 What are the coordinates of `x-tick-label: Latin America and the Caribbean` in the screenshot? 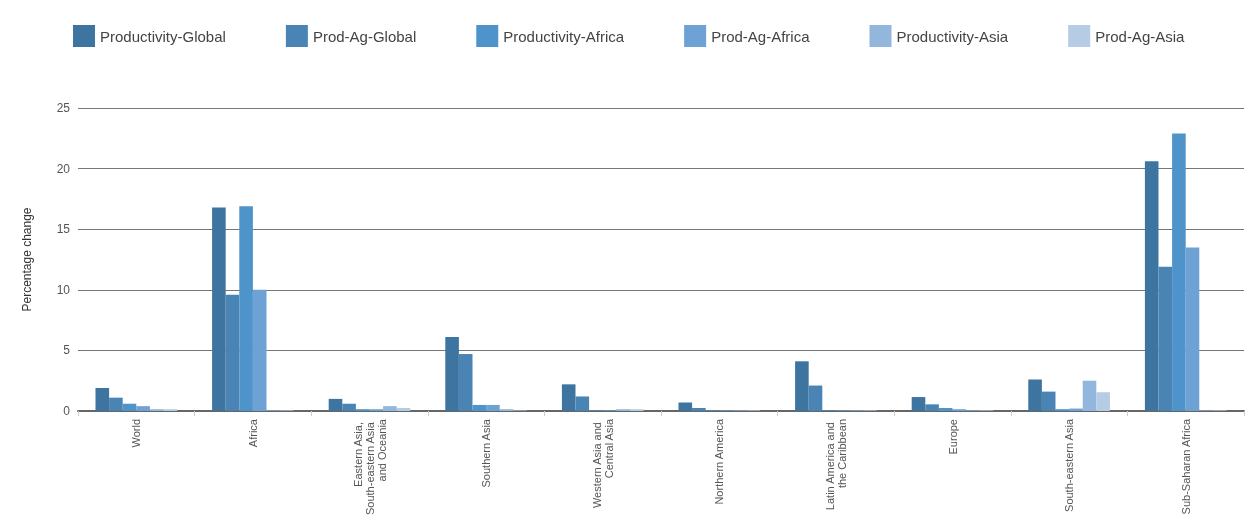 It's located at (835, 465).